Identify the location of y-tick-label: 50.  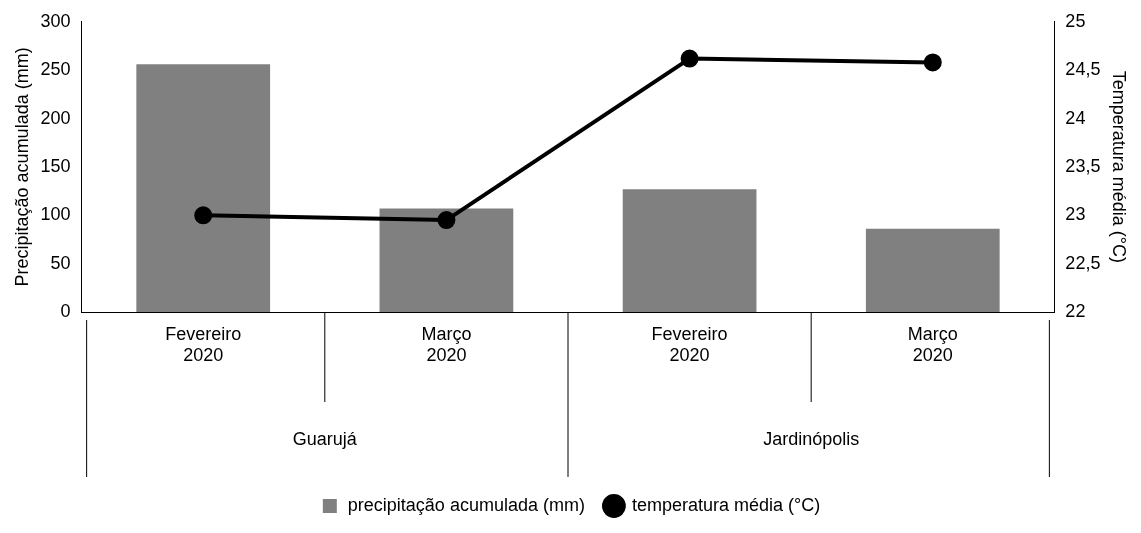
(60, 262).